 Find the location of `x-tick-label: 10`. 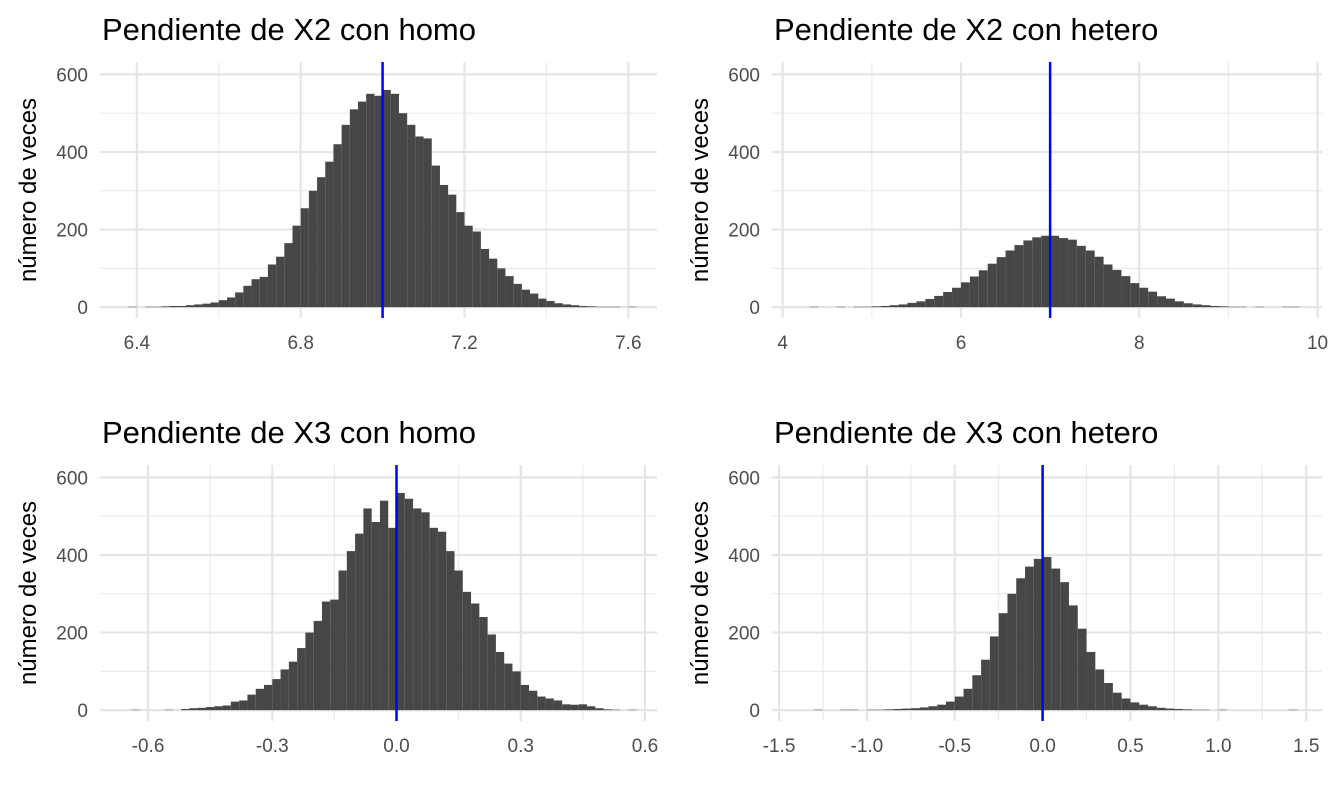

x-tick-label: 10 is located at coordinates (1317, 343).